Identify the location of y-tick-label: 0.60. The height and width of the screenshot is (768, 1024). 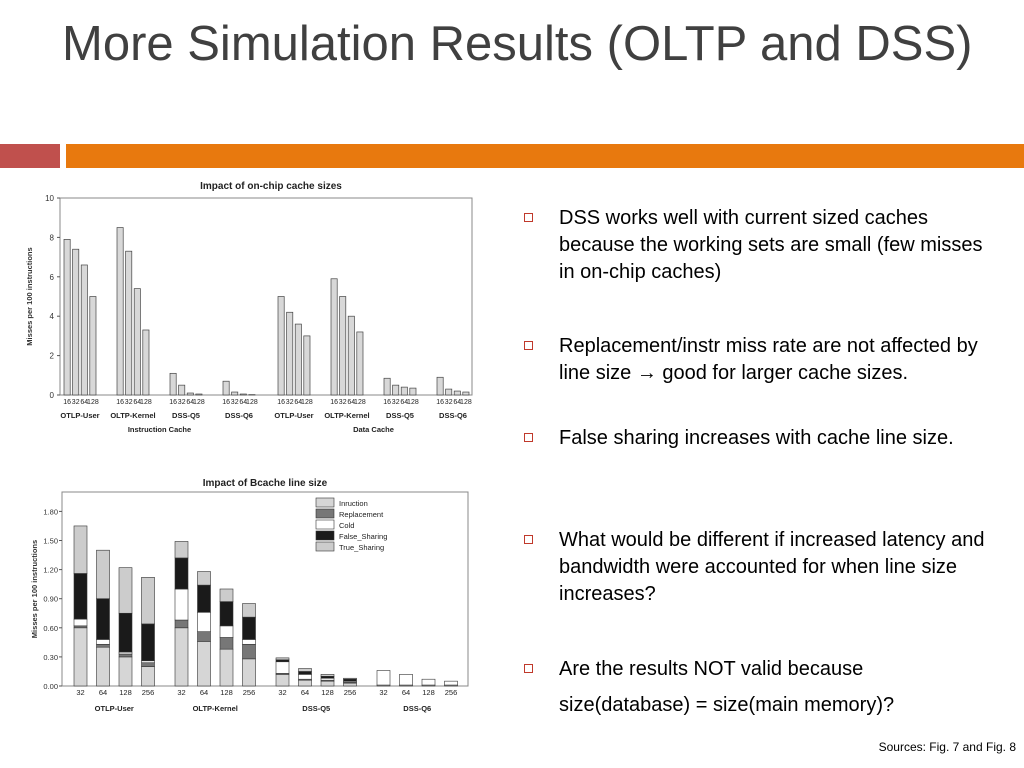
(50, 628).